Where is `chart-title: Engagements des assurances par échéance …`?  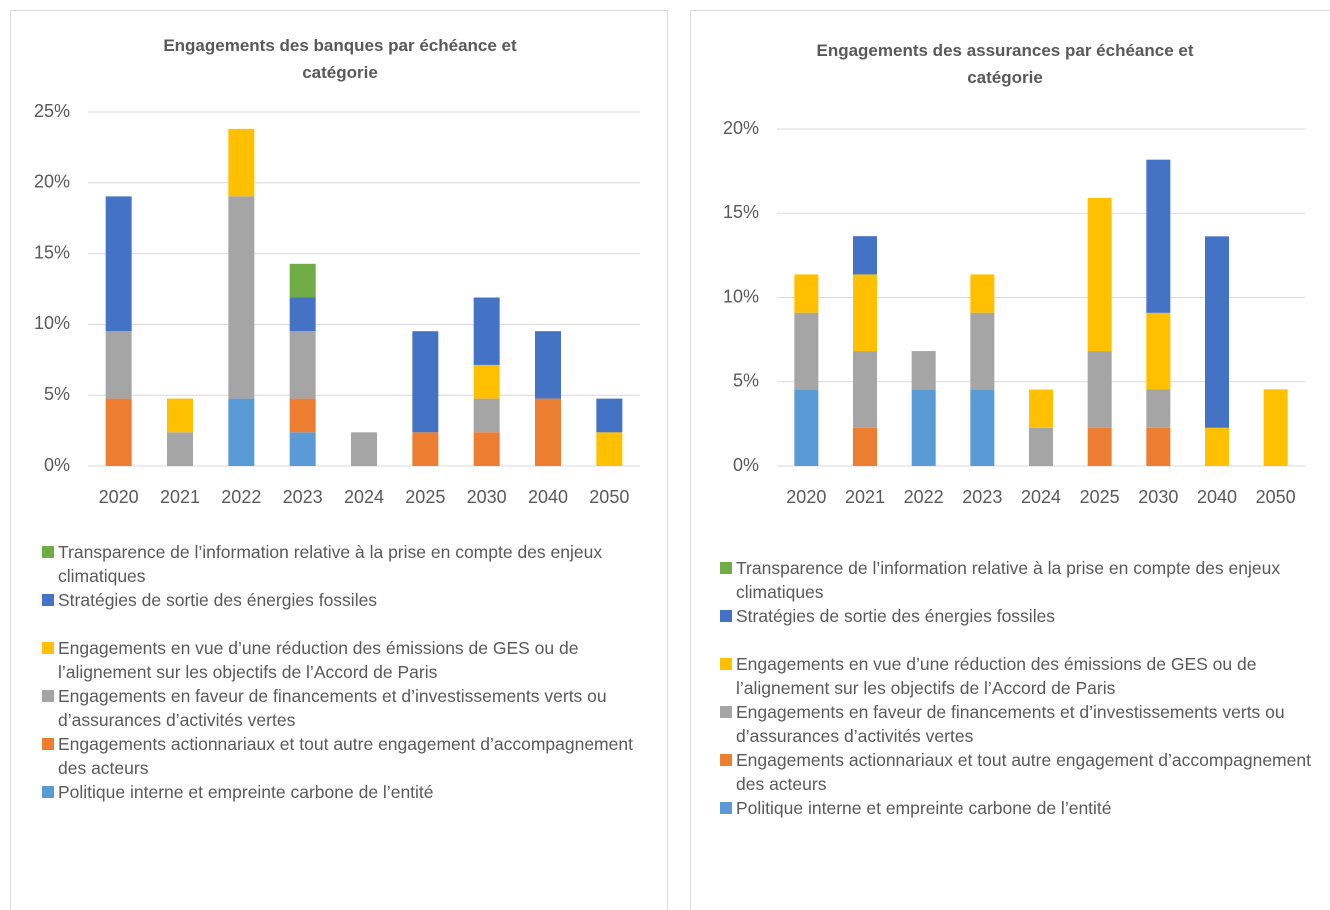 chart-title: Engagements des assurances par échéance … is located at coordinates (1005, 64).